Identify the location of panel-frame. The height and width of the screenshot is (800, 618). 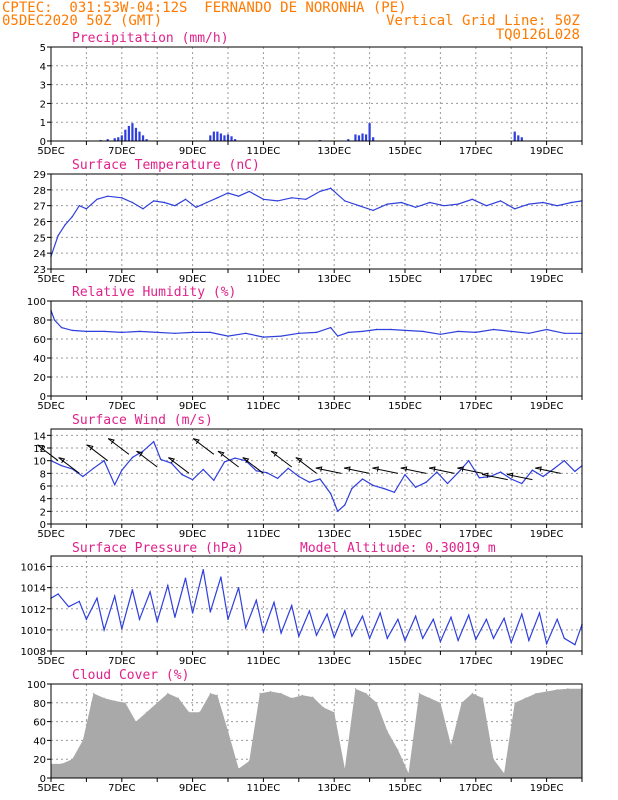
(316, 476).